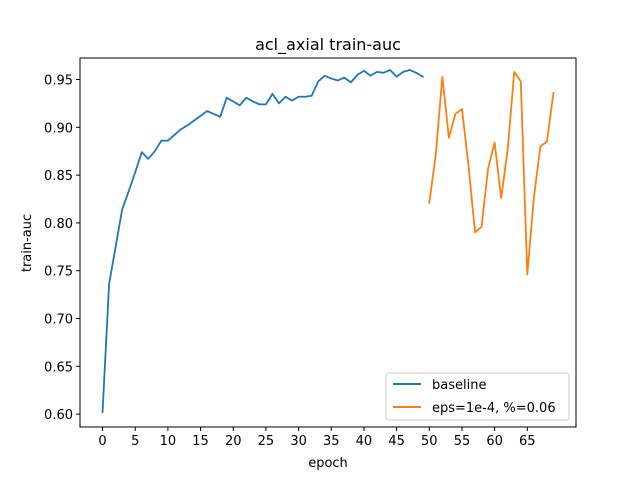  I want to click on x-tick-label: 50, so click(429, 441).